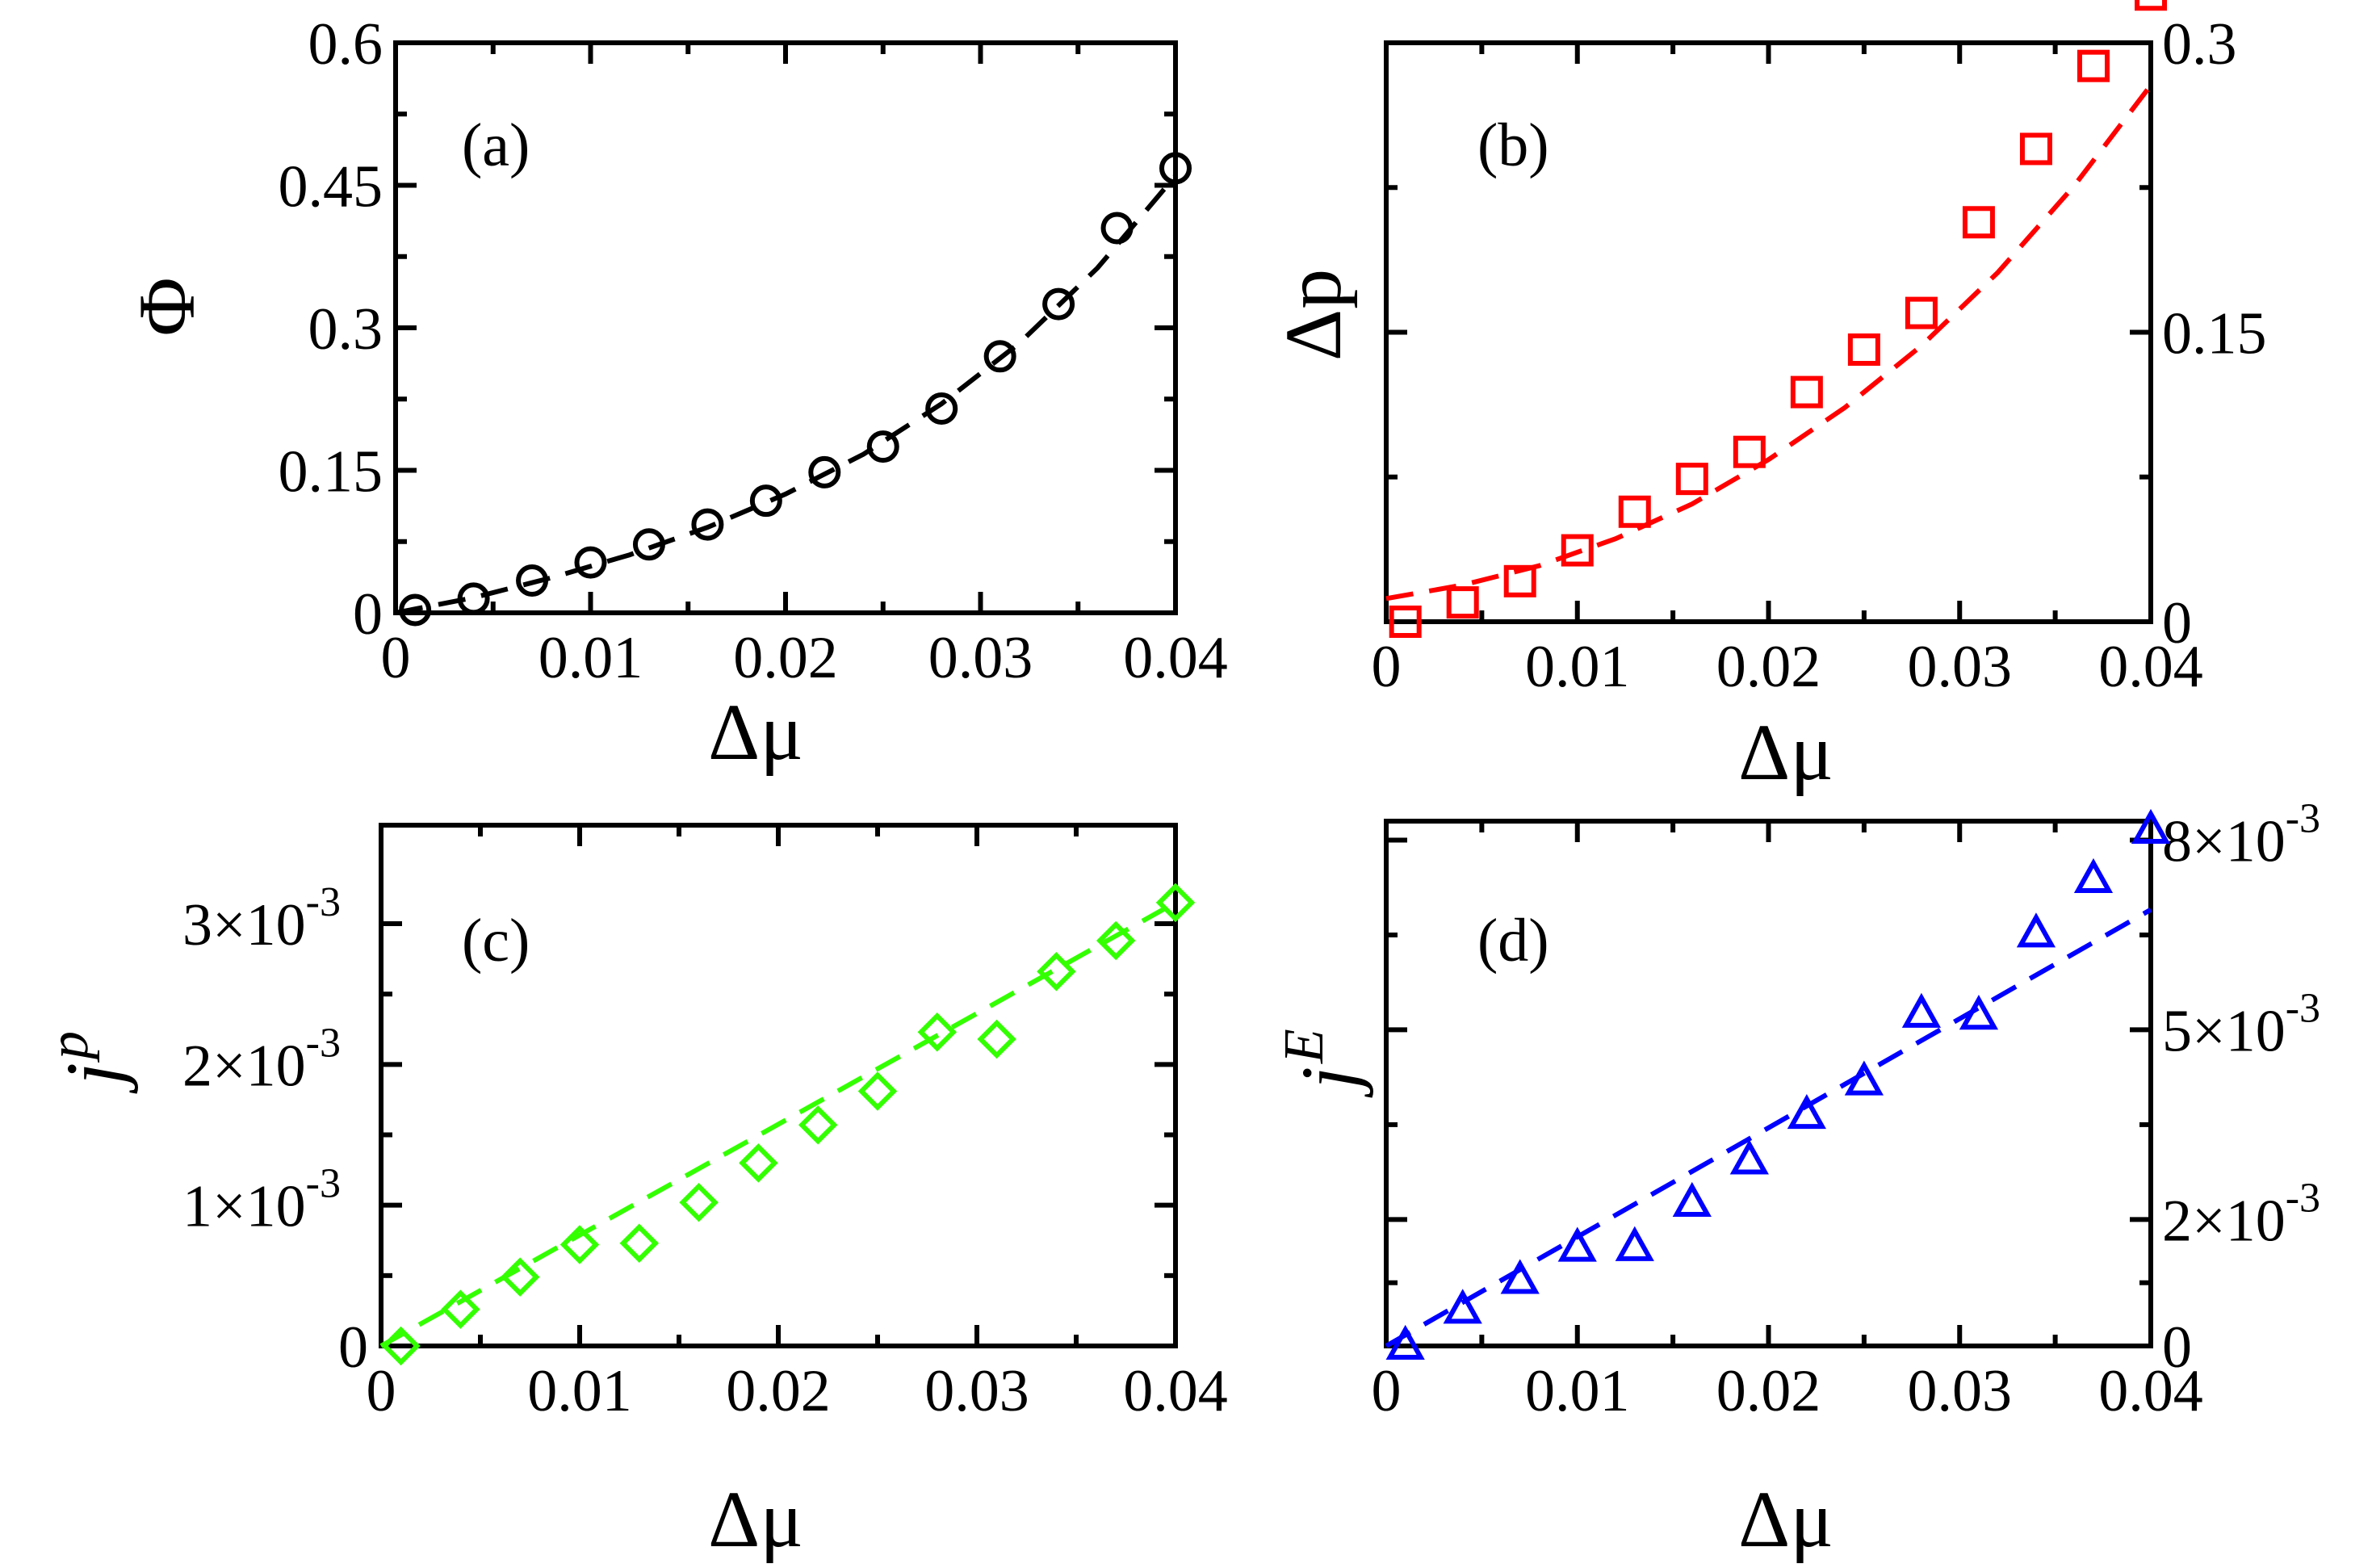 This screenshot has width=2372, height=1568. What do you see at coordinates (496, 145) in the screenshot?
I see `panel-a-label: (a)` at bounding box center [496, 145].